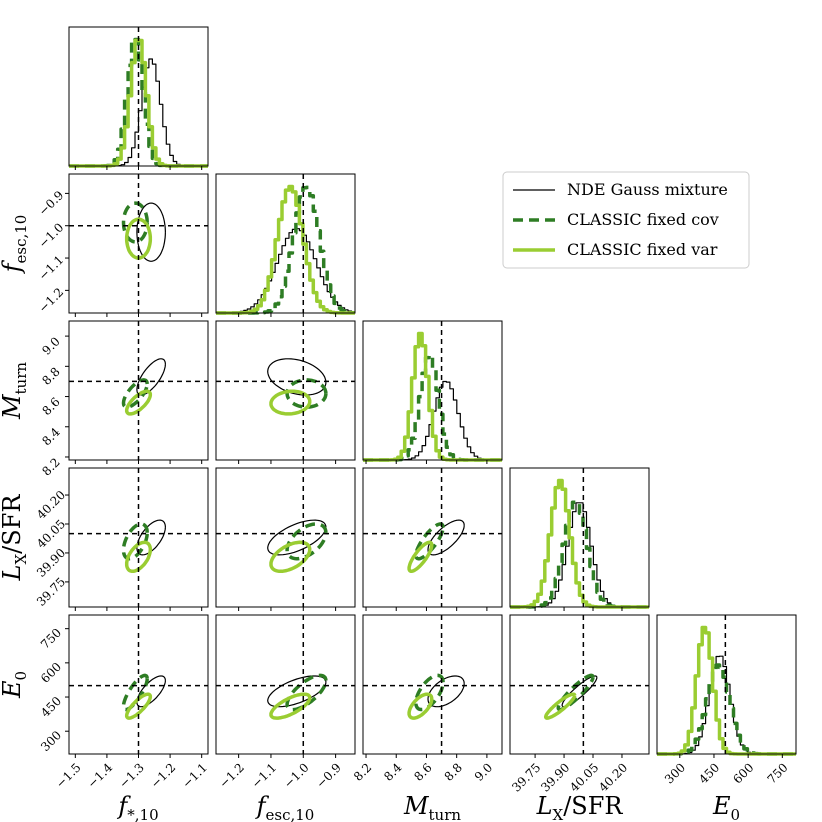  What do you see at coordinates (15, 391) in the screenshot?
I see `y-axis-label-mturn: Mturn` at bounding box center [15, 391].